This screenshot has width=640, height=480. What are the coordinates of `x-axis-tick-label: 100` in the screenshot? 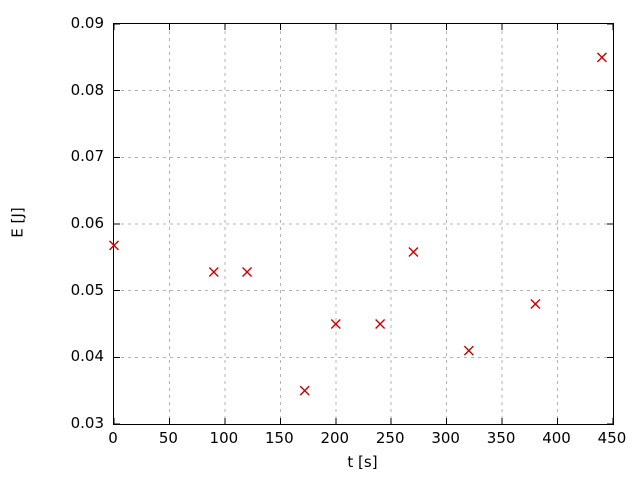 It's located at (224, 438).